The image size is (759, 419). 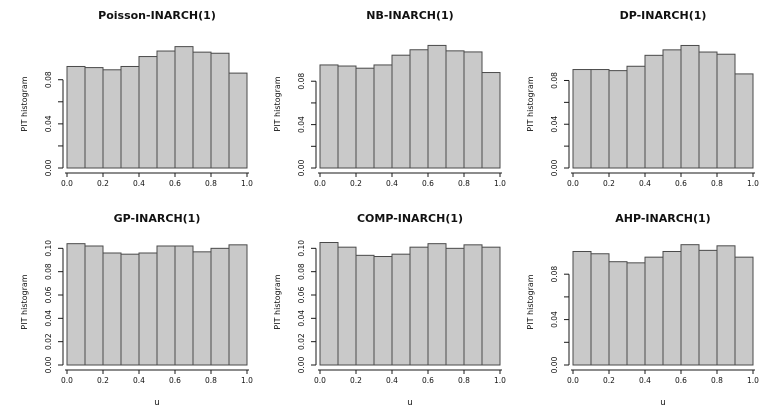 I want to click on panel-title: NB-INARCH(1), so click(x=409, y=15).